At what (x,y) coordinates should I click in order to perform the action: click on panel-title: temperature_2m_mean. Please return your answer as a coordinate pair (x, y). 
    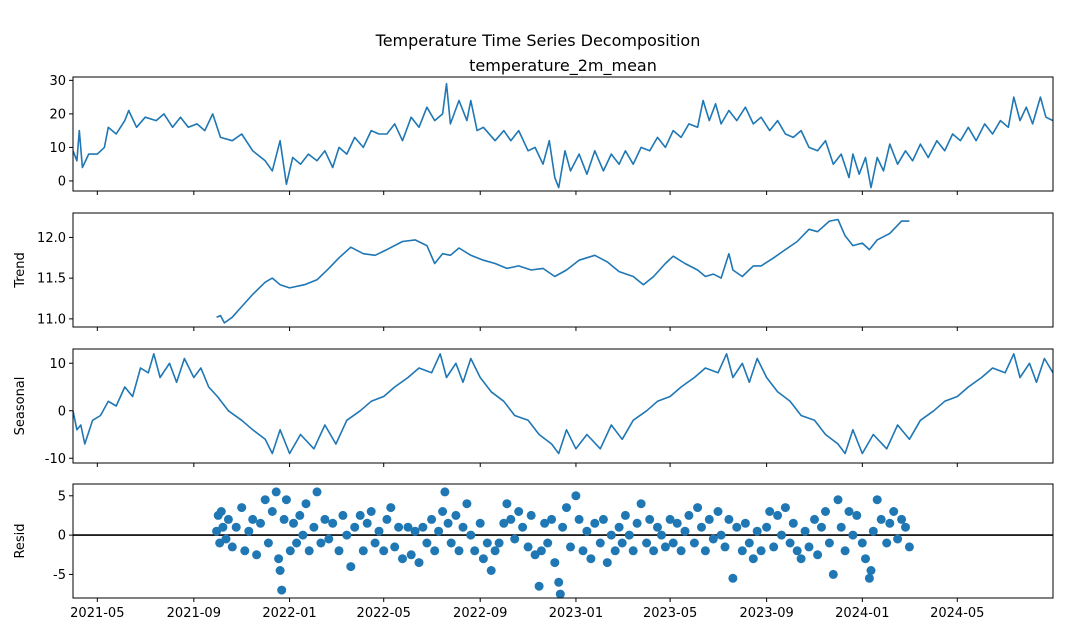
    Looking at the image, I should click on (563, 66).